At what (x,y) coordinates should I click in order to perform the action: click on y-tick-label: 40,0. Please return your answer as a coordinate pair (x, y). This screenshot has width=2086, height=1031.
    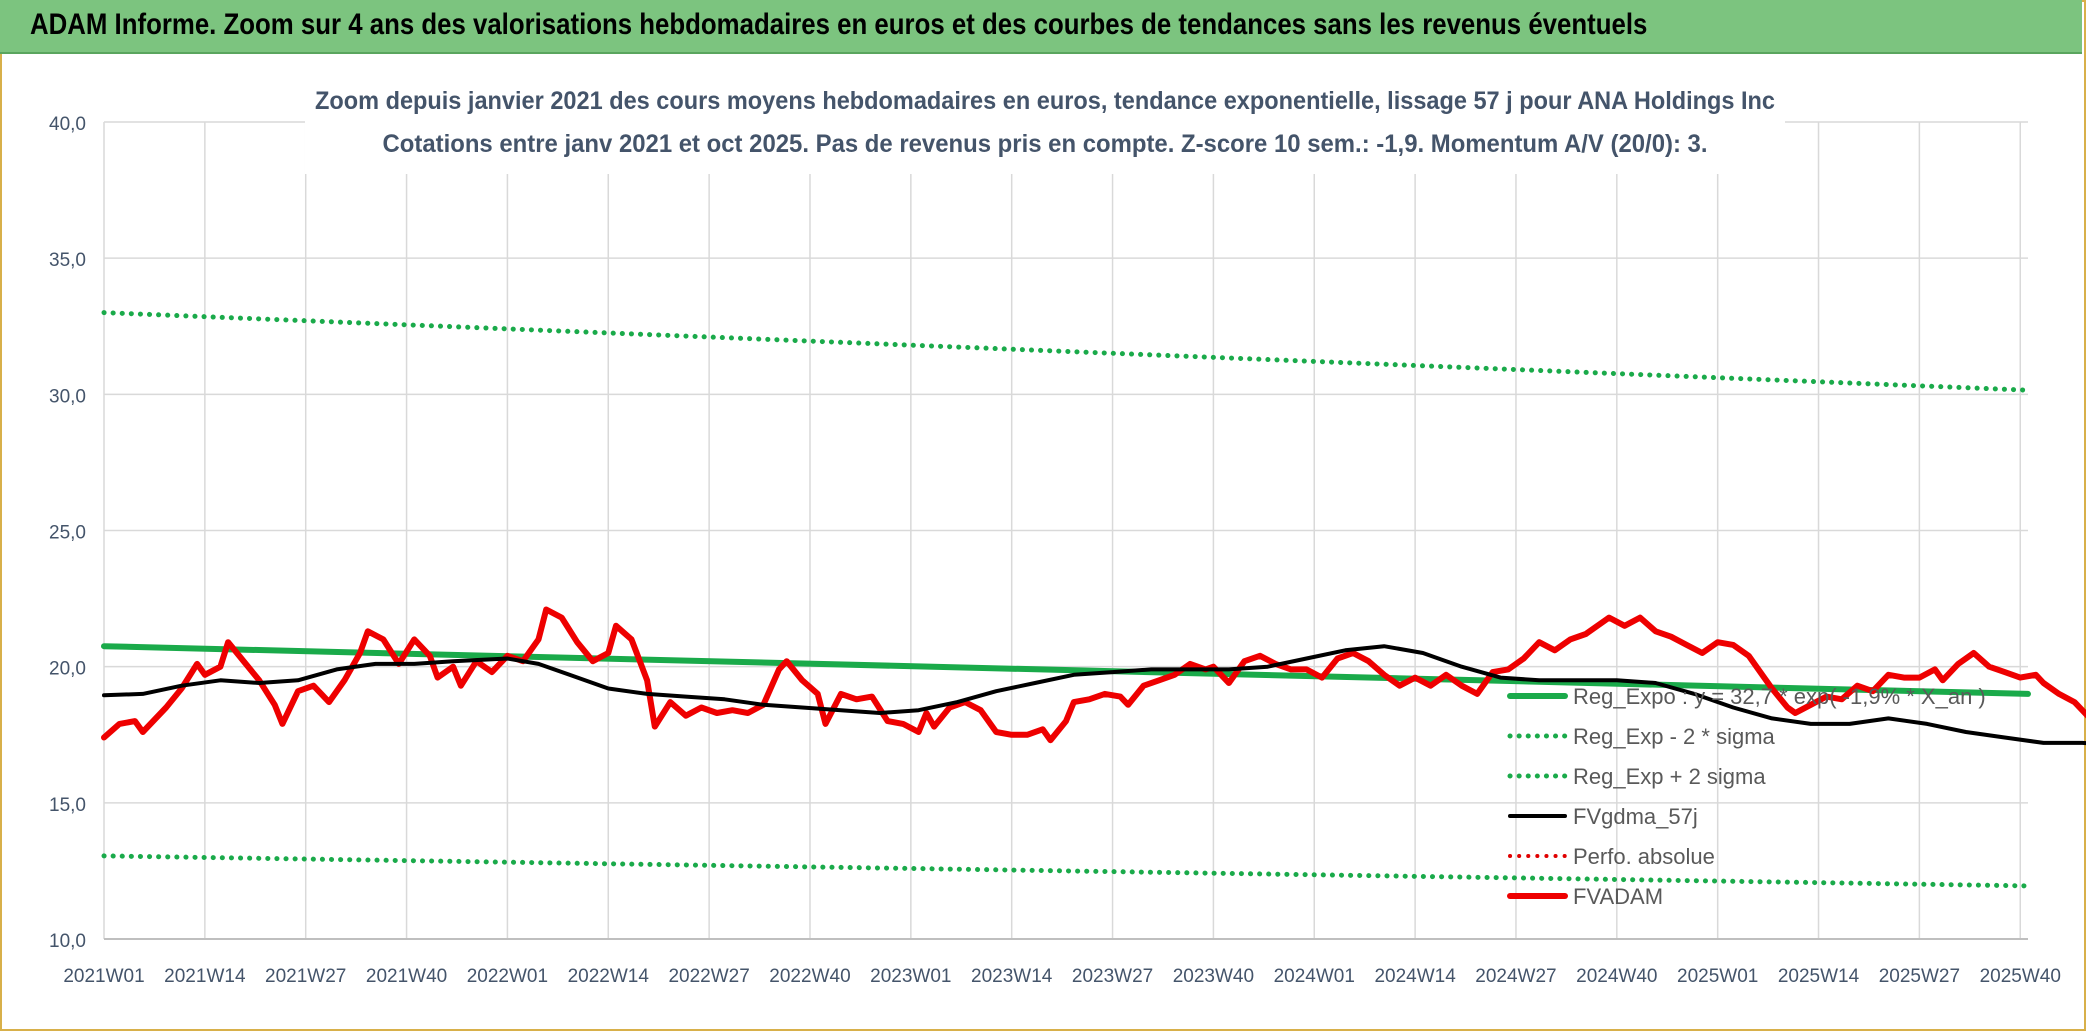
    Looking at the image, I should click on (67, 124).